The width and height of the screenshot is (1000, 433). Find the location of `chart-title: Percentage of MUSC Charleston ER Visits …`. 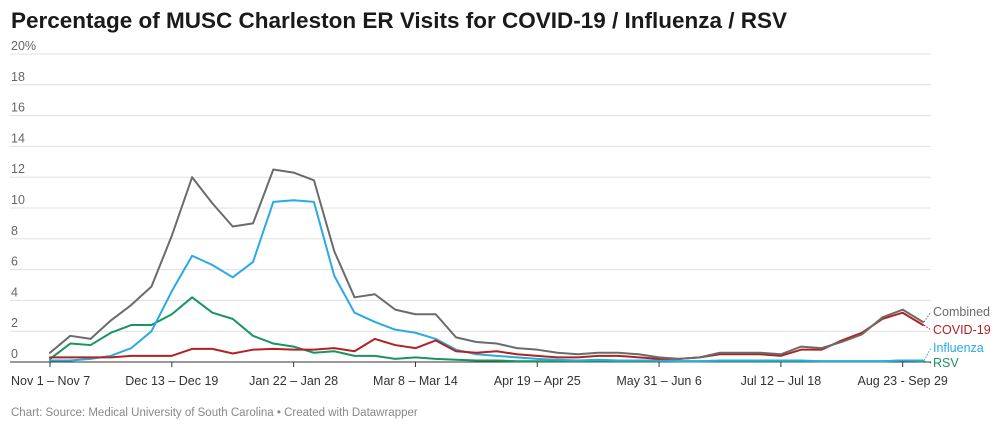

chart-title: Percentage of MUSC Charleston ER Visits … is located at coordinates (399, 20).